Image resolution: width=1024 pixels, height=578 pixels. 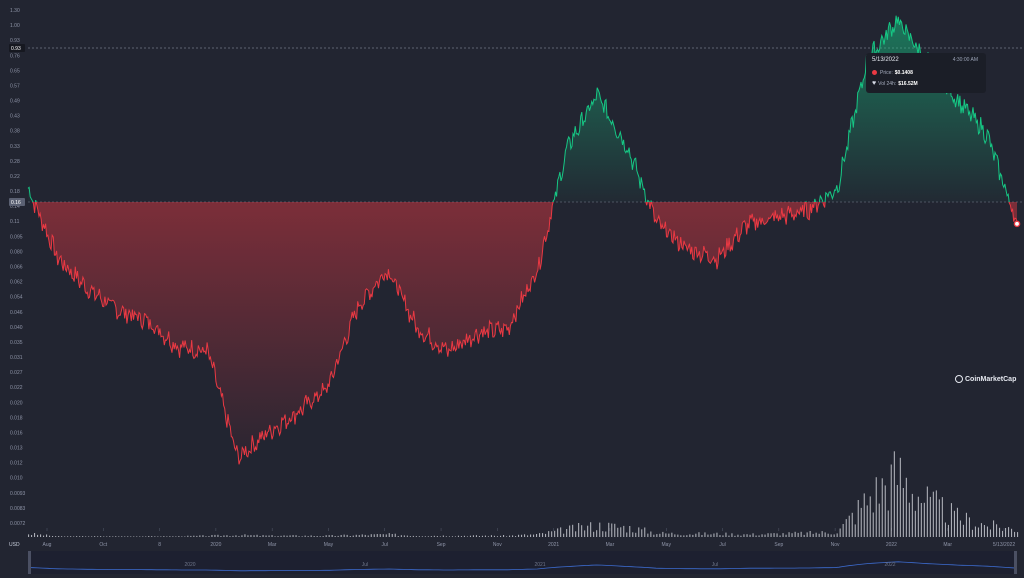 I want to click on volume-heart-icon: ♥, so click(x=874, y=83).